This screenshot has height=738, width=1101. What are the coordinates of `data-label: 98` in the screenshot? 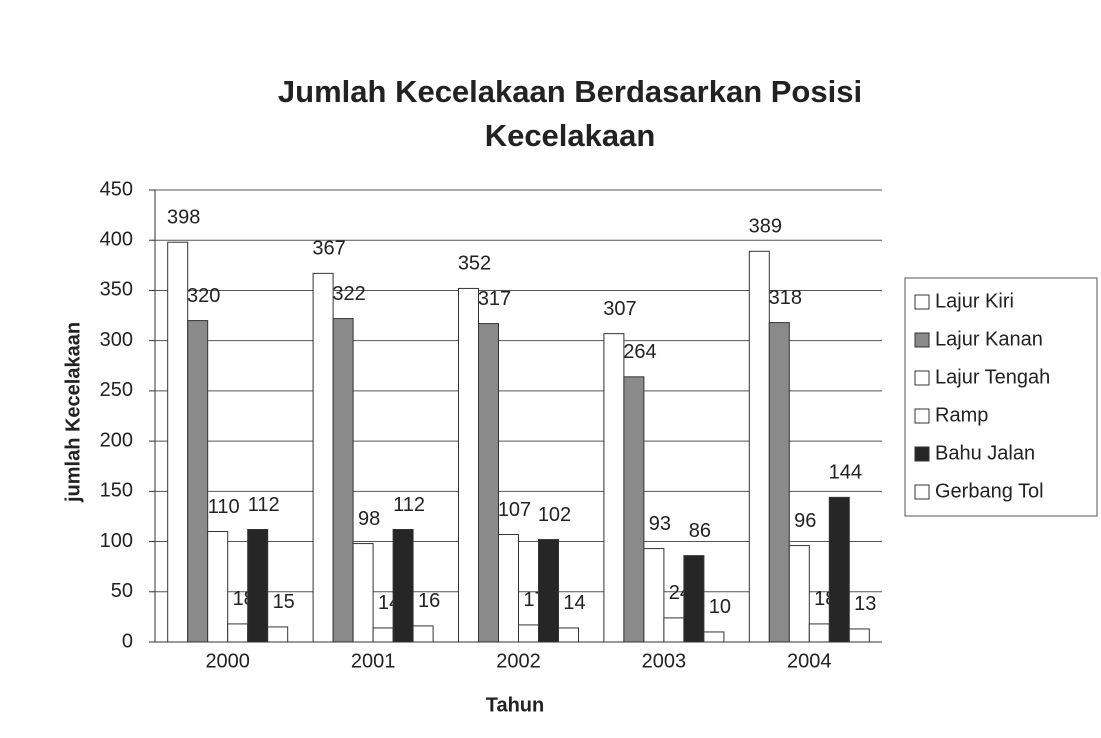 It's located at (369, 519).